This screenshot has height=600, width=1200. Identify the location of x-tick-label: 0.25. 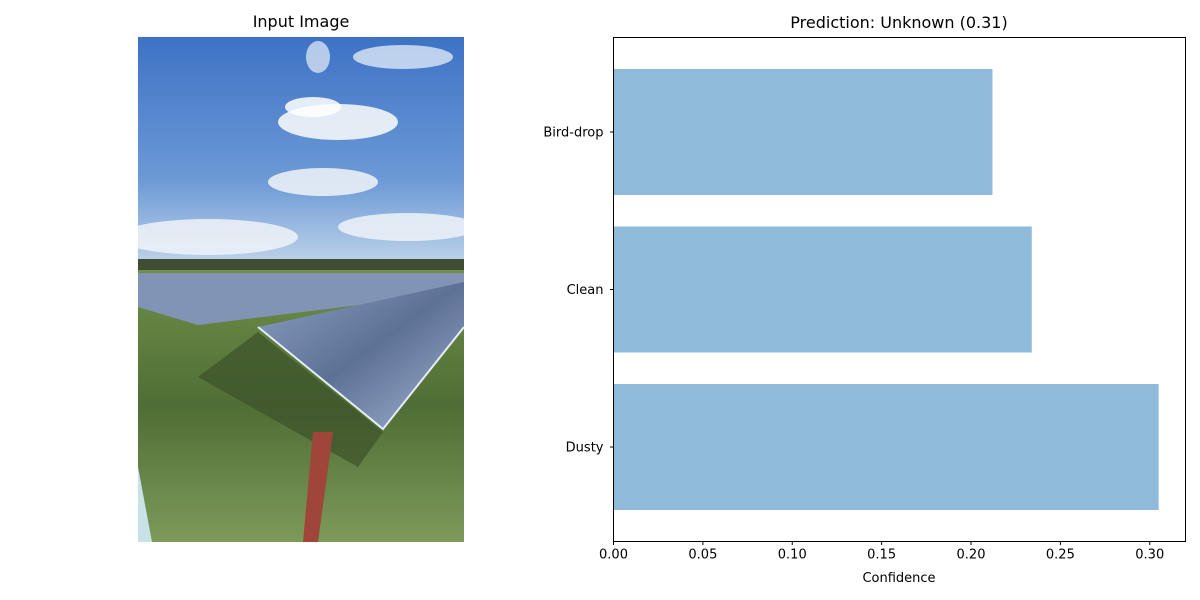
(1060, 555).